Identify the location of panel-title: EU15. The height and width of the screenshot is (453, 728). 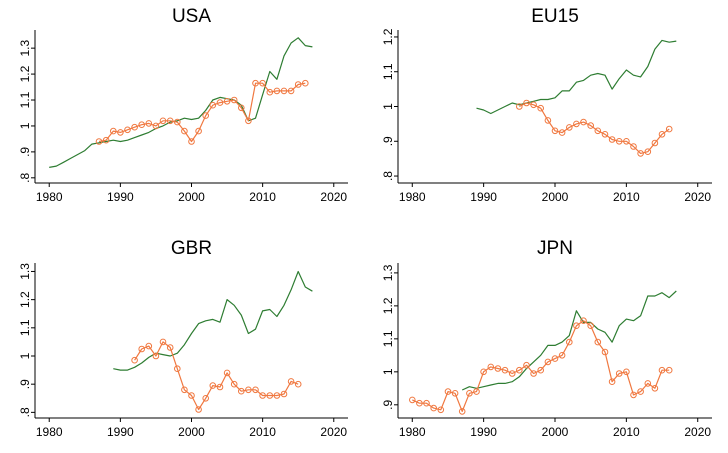
(555, 16).